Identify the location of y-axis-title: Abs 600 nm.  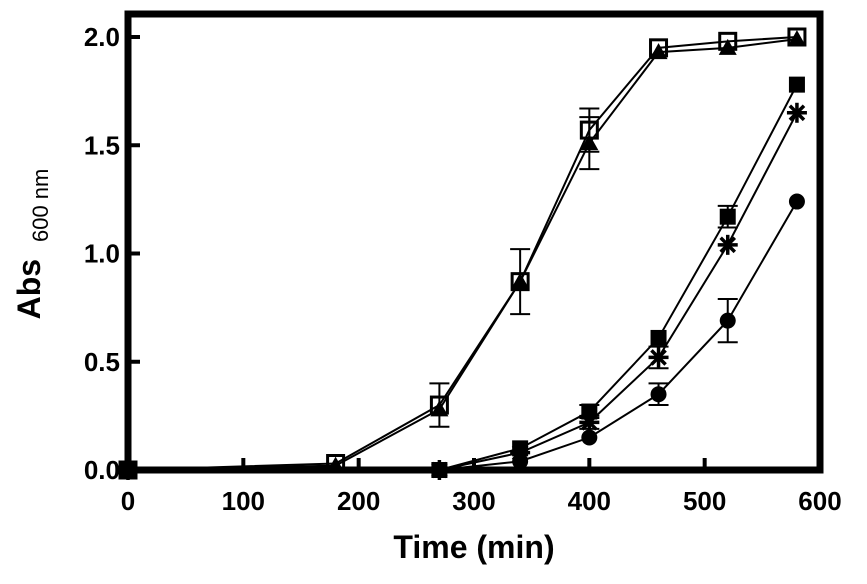
(32, 244).